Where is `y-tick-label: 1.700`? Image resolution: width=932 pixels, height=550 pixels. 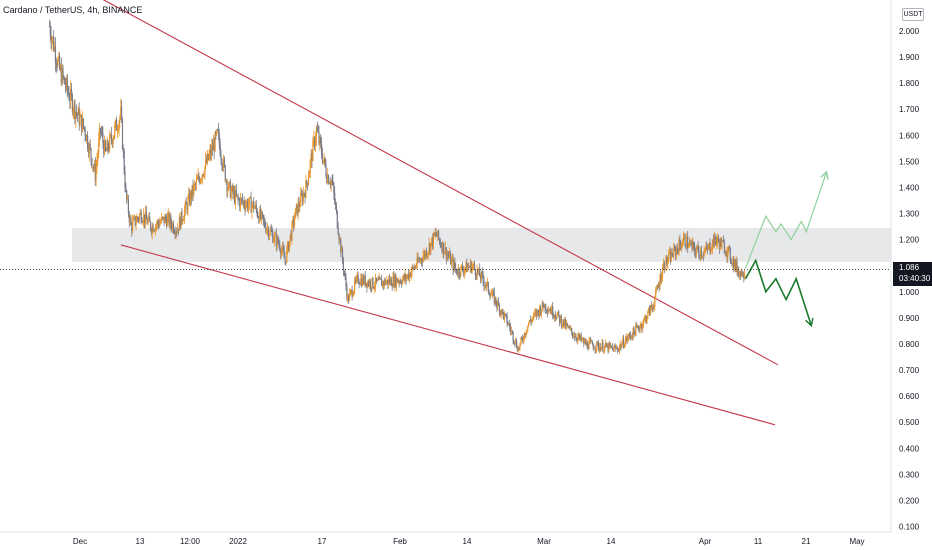
y-tick-label: 1.700 is located at coordinates (909, 109).